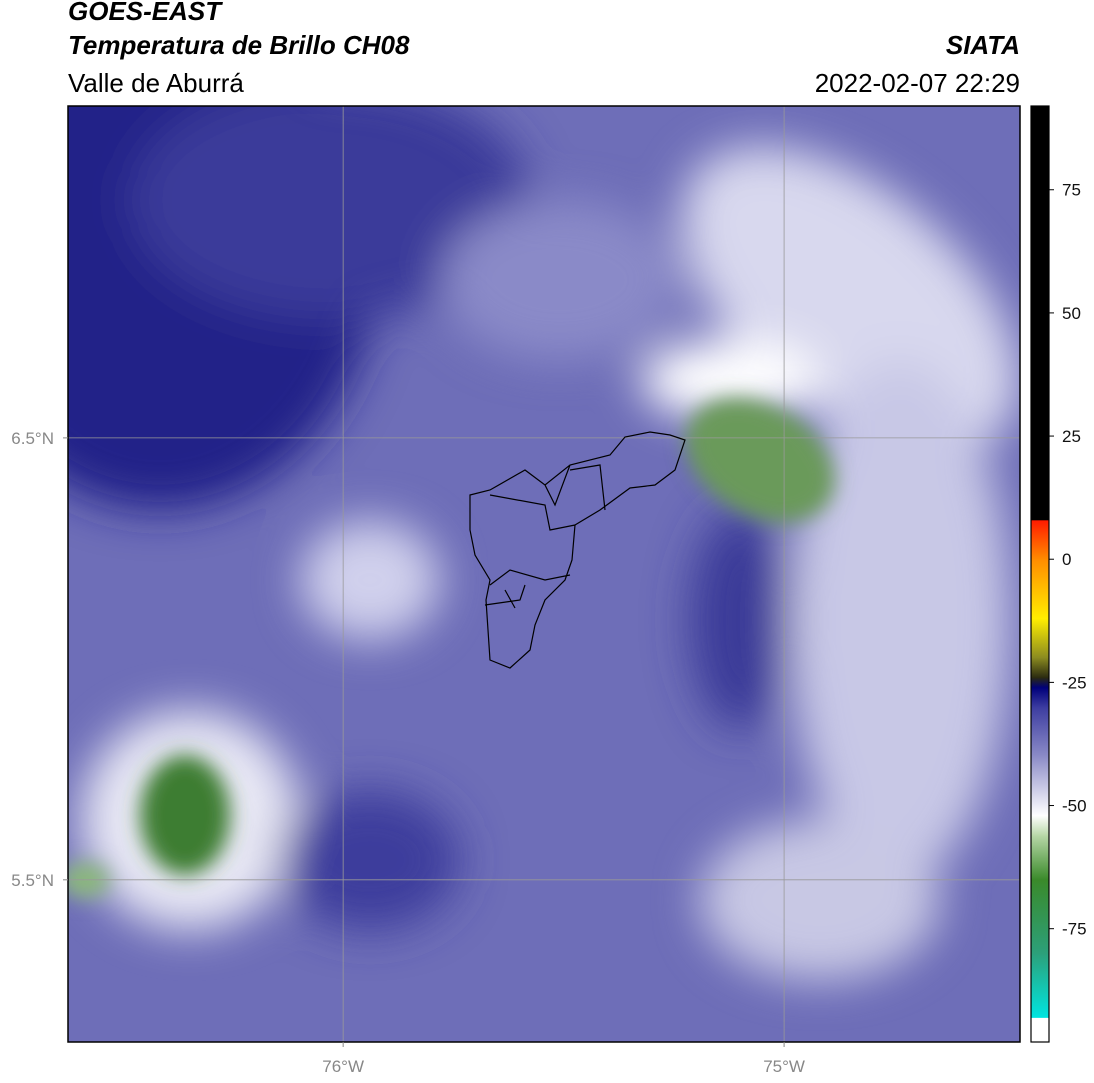 The width and height of the screenshot is (1094, 1083). Describe the element at coordinates (1074, 929) in the screenshot. I see `colorbar-tick-label: -75` at that location.